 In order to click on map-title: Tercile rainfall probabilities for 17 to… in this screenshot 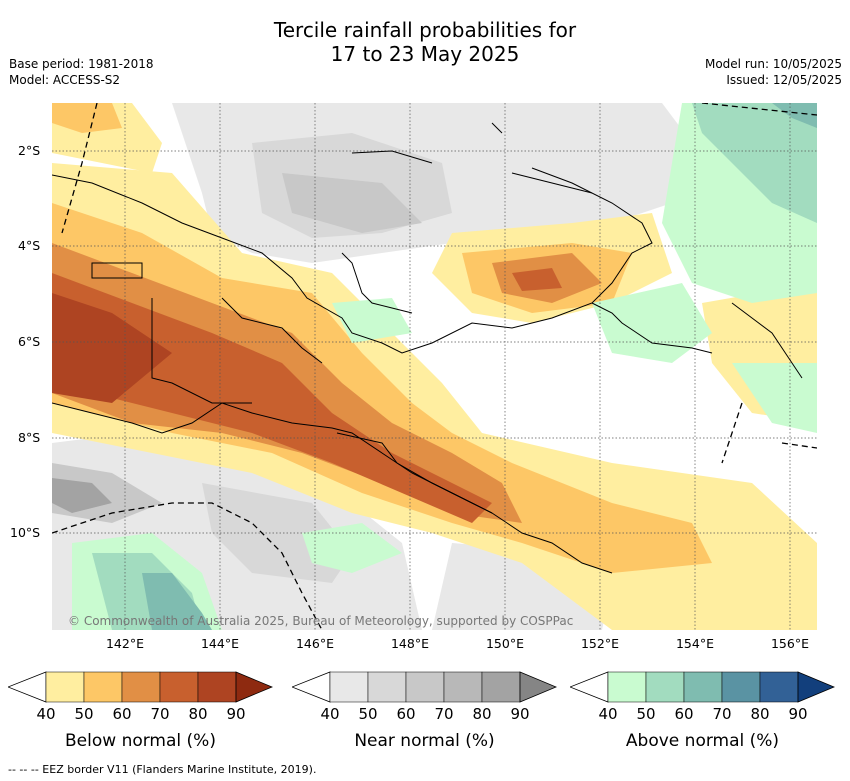, I will do `click(425, 42)`.